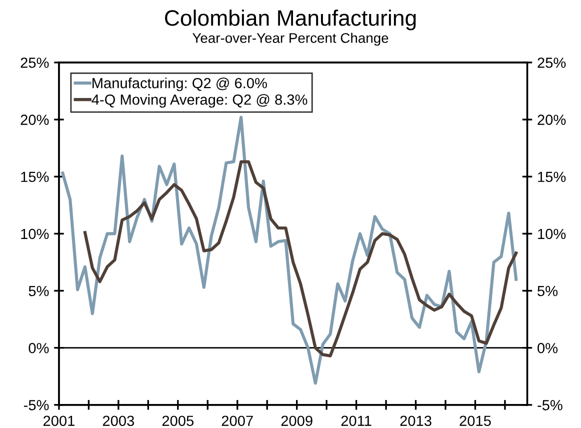 The image size is (581, 428). I want to click on y2-tick-label: 20%, so click(552, 119).